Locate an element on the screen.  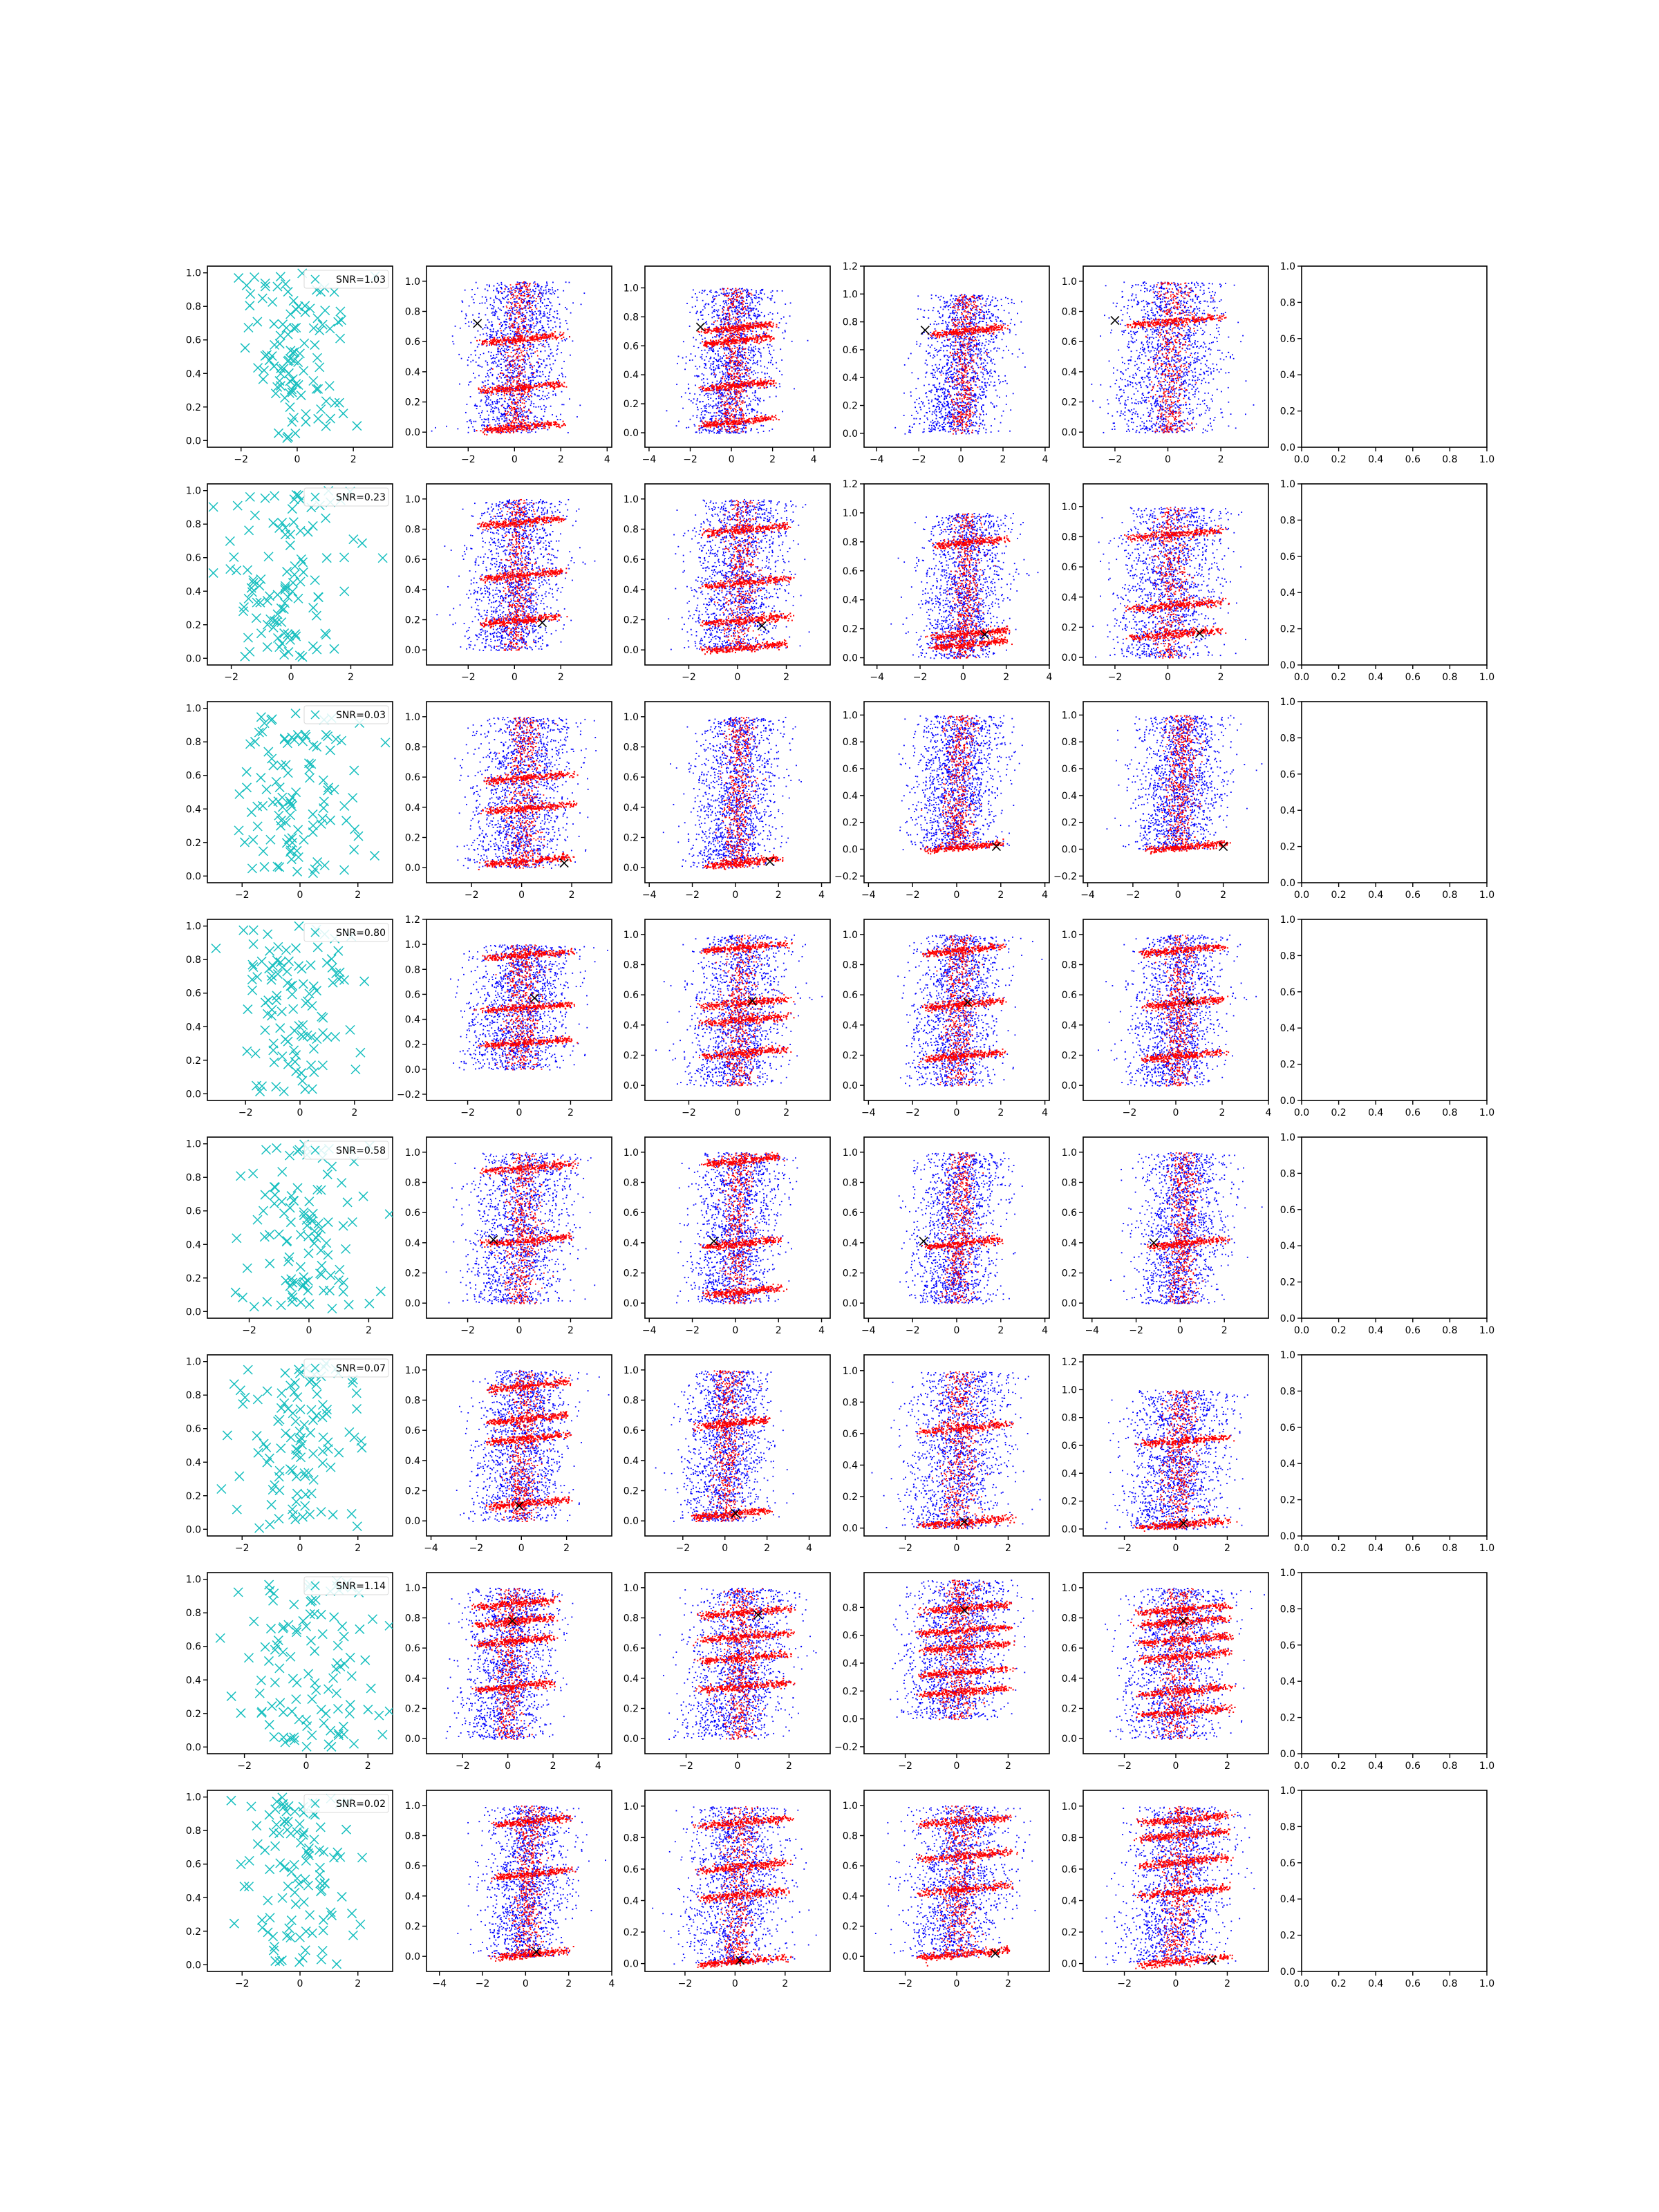
panel-r7-c0-xtick-label: 0 is located at coordinates (300, 1984).